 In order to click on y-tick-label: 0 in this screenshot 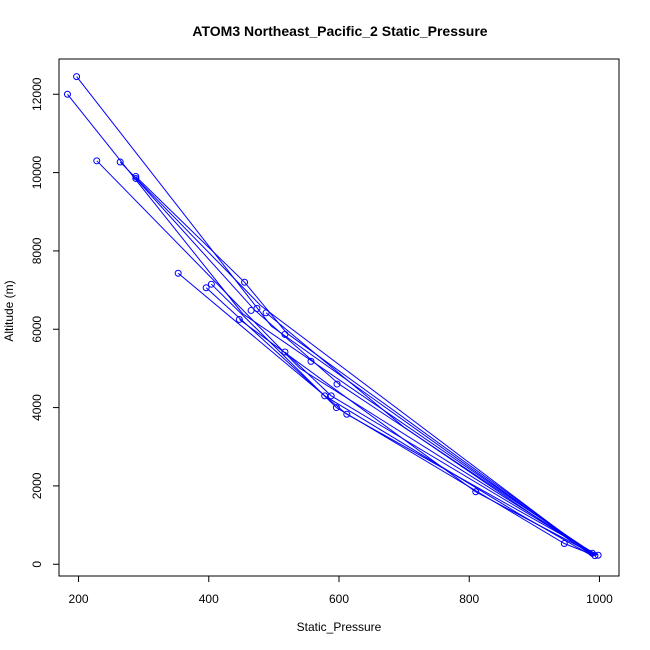, I will do `click(37, 564)`.